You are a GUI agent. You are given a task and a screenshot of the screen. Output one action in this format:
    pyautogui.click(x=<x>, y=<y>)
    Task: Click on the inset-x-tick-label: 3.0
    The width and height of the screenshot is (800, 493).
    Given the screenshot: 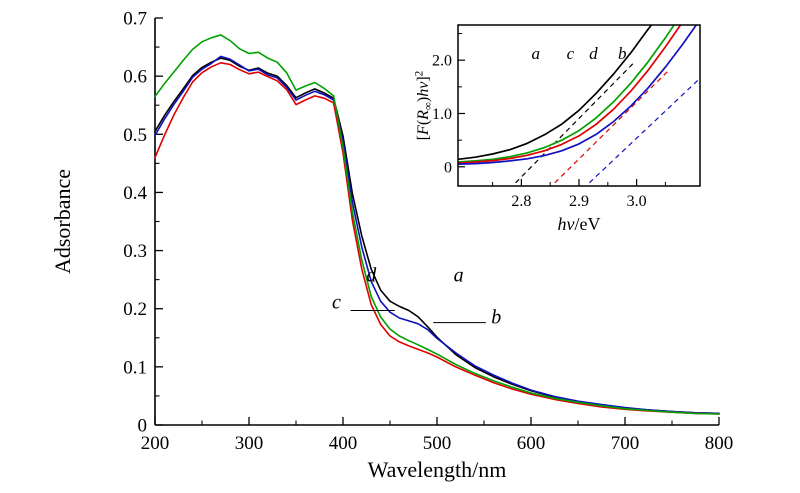 What is the action you would take?
    pyautogui.click(x=637, y=201)
    